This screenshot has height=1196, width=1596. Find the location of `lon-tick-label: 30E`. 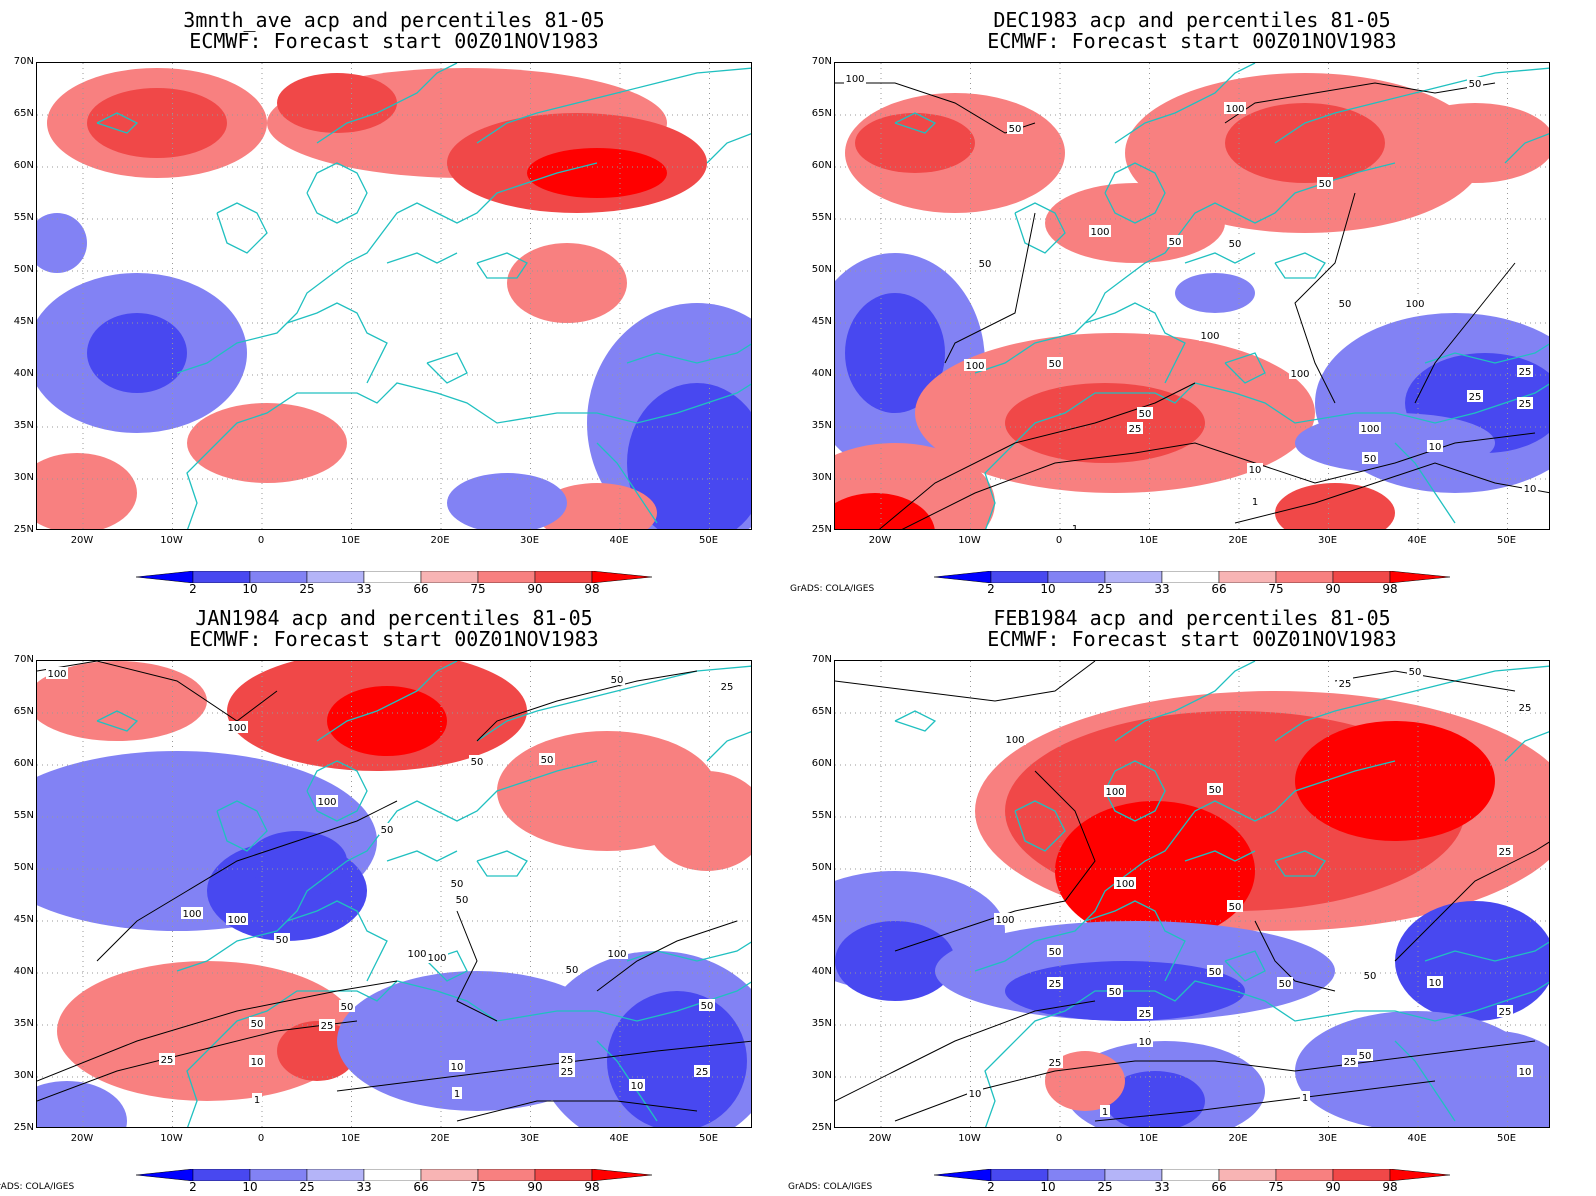

lon-tick-label: 30E is located at coordinates (529, 1138).